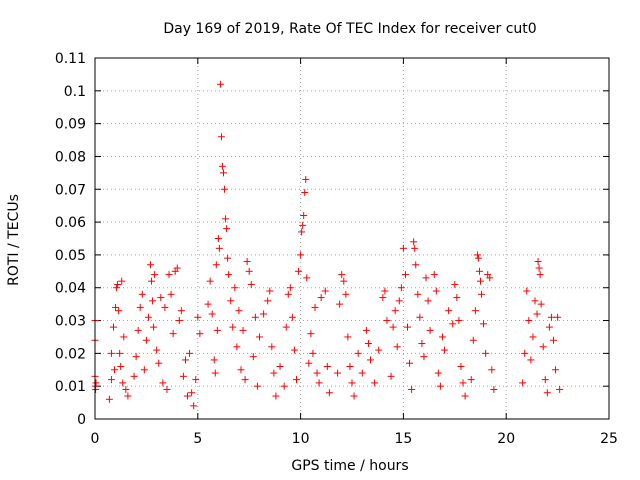  What do you see at coordinates (70, 289) in the screenshot?
I see `y-tick-label: 0.04` at bounding box center [70, 289].